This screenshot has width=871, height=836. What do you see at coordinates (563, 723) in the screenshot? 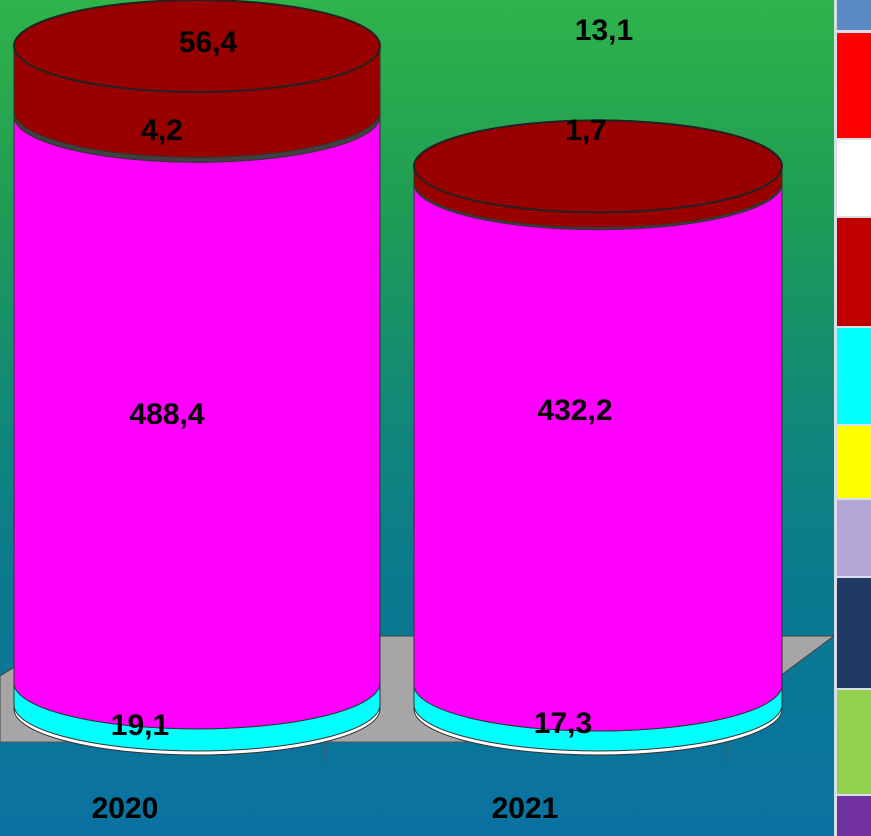
I see `data-label: 17,3` at bounding box center [563, 723].